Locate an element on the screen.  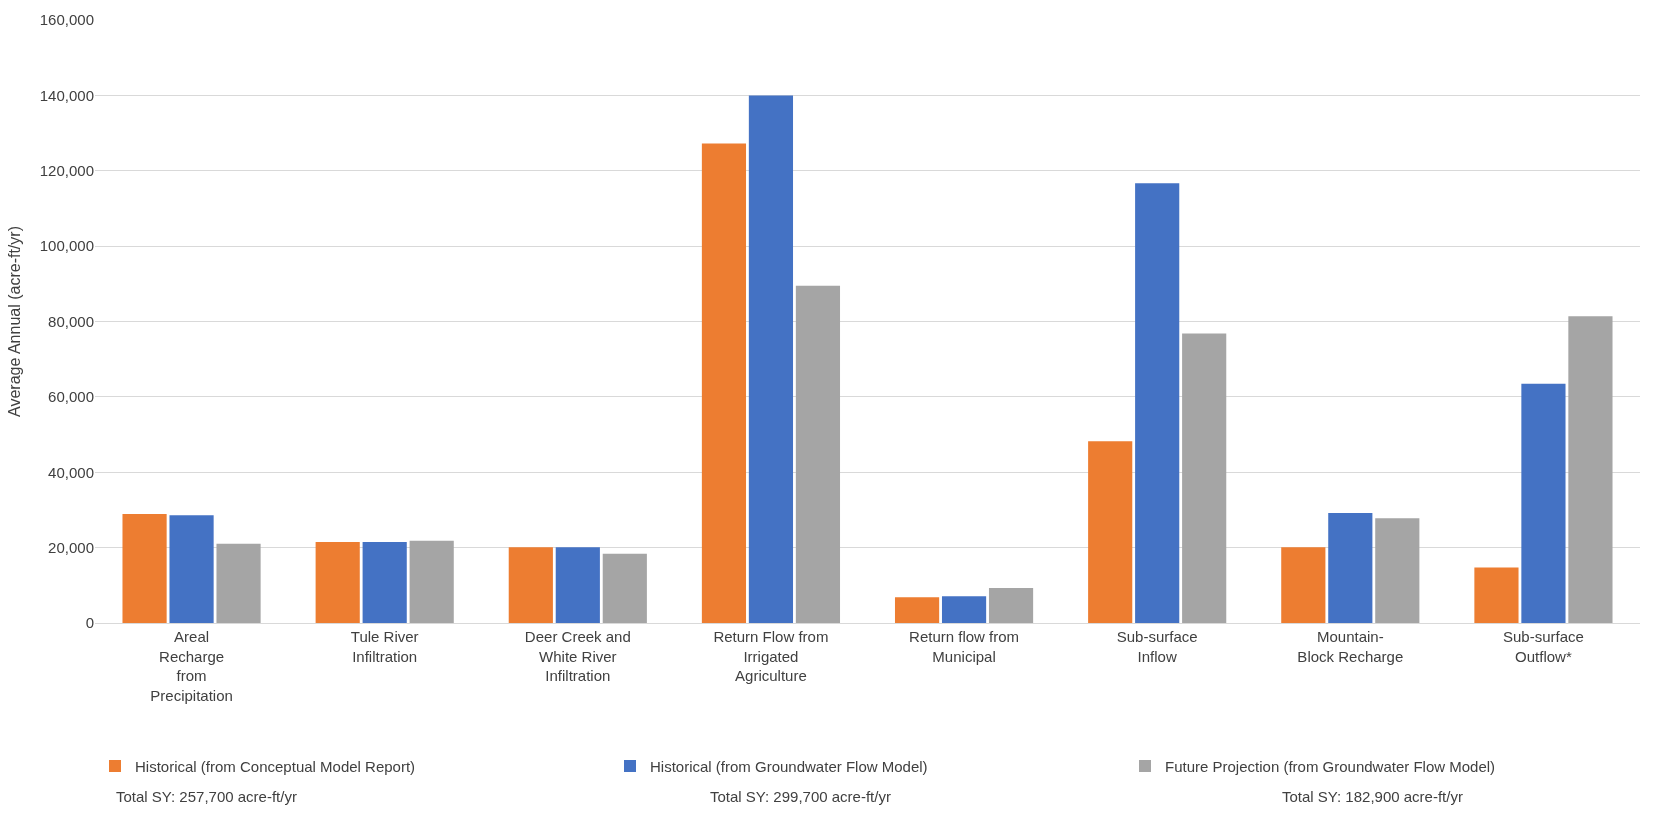
x-tick-label: Sub-surface Inflow is located at coordinates (1157, 646).